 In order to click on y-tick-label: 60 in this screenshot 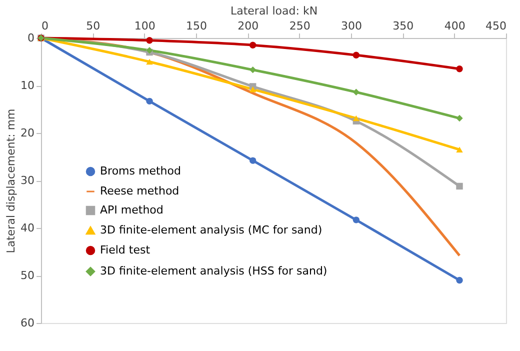, I will do `click(27, 323)`.